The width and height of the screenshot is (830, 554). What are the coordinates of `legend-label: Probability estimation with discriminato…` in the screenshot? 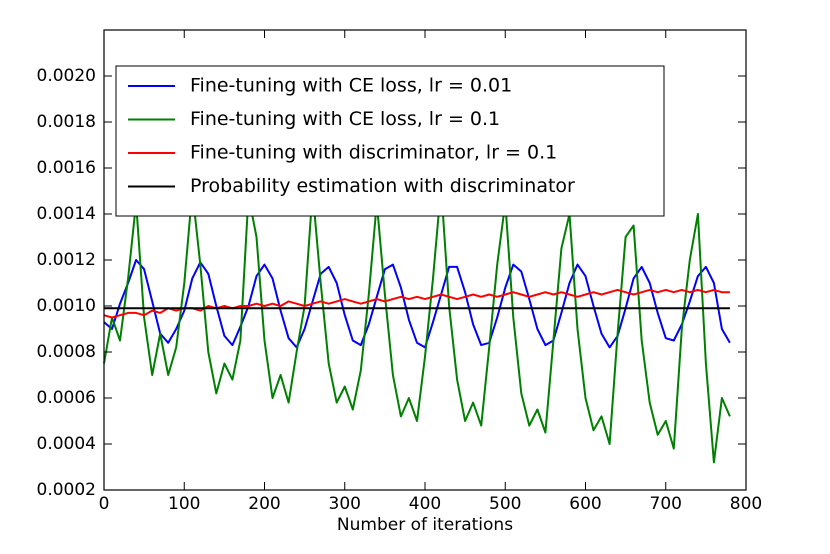 It's located at (382, 186).